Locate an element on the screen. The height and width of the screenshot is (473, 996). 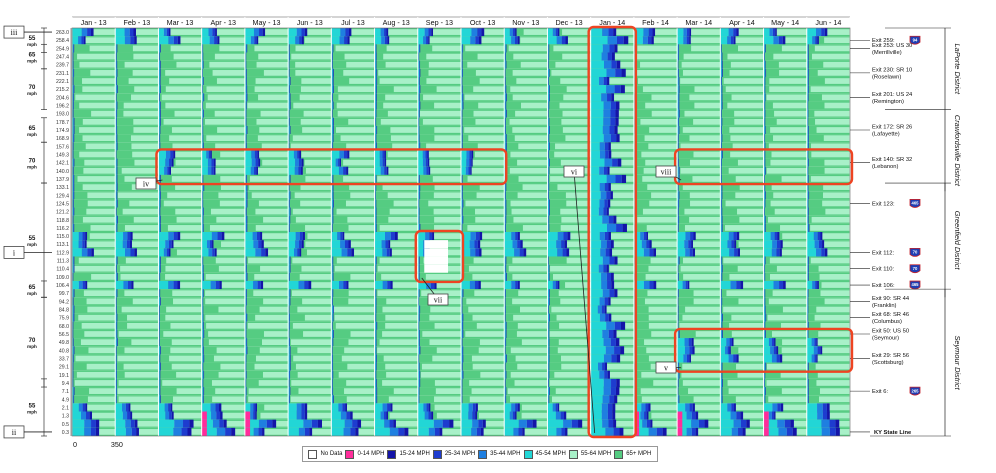
month-label: Dec - 13 is located at coordinates (568, 22).